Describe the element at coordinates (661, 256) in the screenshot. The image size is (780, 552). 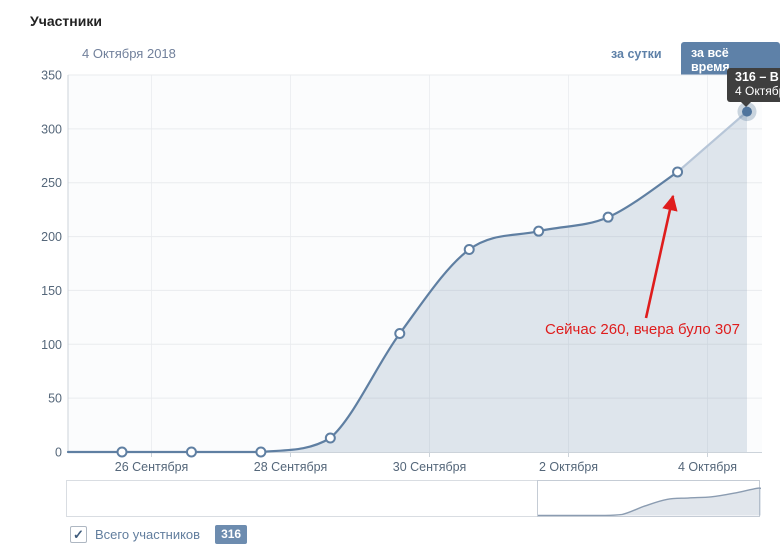
I see `annotation-arrow` at that location.